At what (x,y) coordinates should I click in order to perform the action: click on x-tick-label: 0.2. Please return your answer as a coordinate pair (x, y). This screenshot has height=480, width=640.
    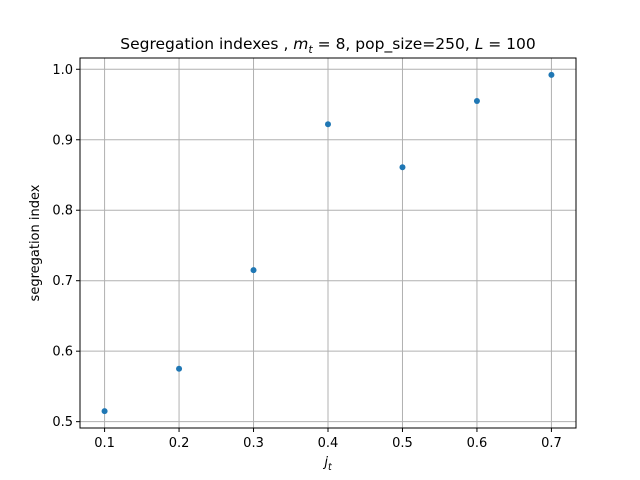
    Looking at the image, I should click on (179, 443).